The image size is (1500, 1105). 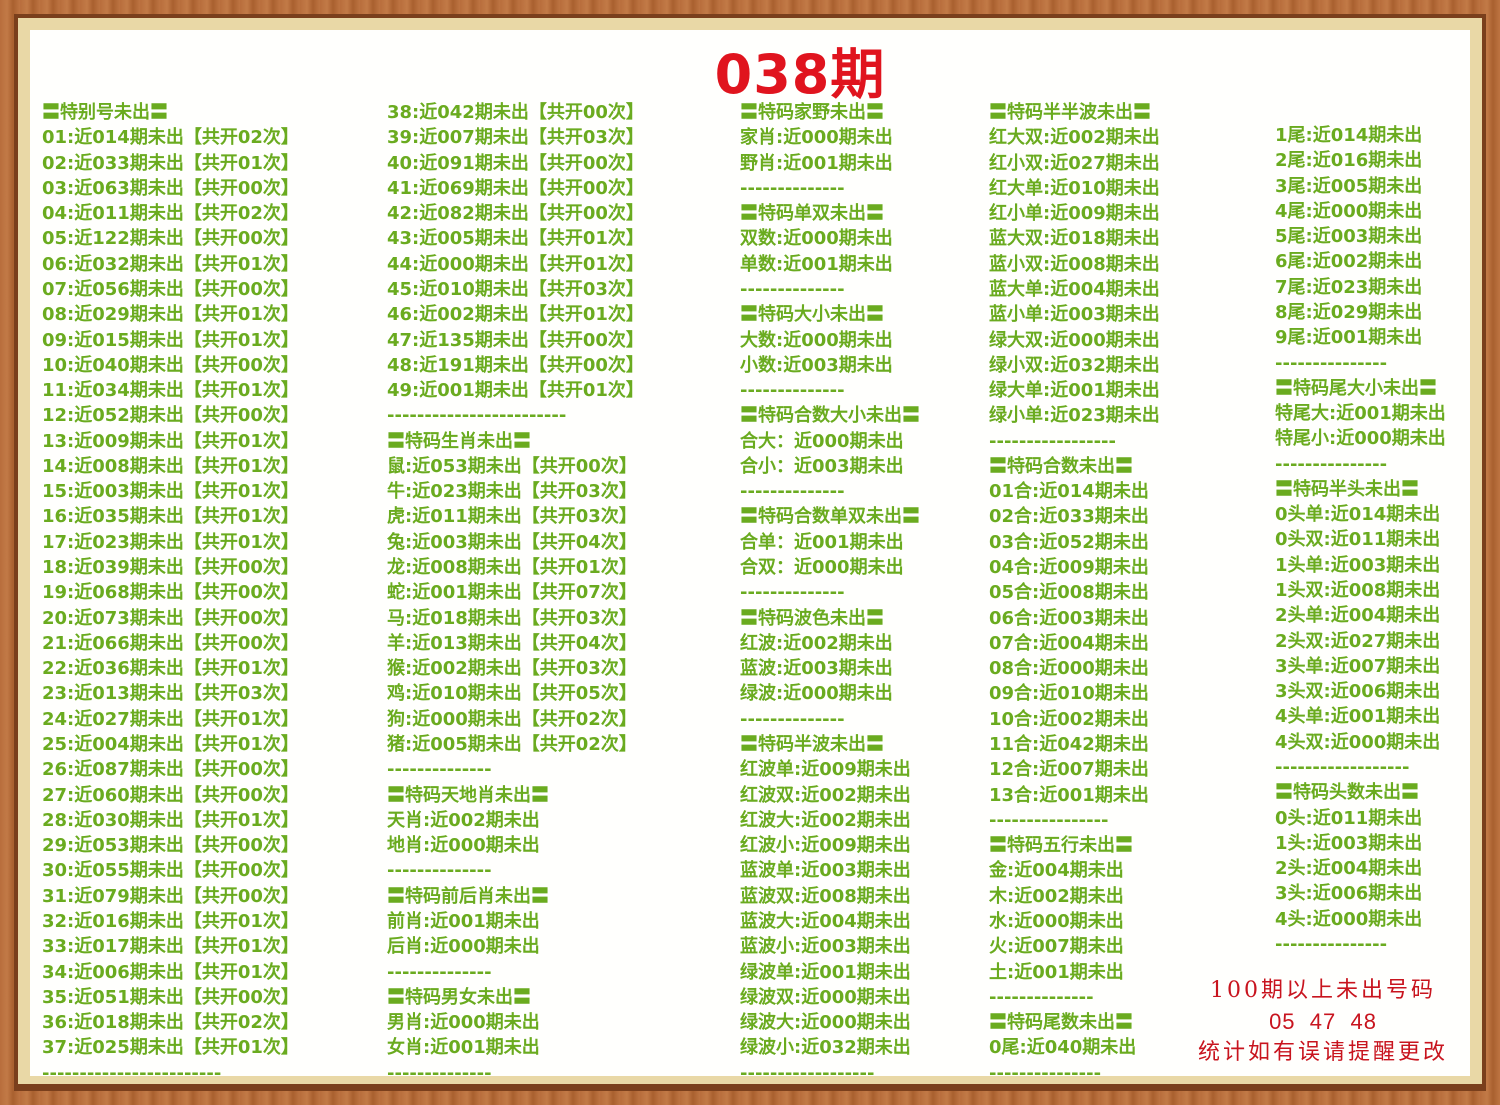 I want to click on section-header: 〓特码前后肖未出〓, so click(x=468, y=896).